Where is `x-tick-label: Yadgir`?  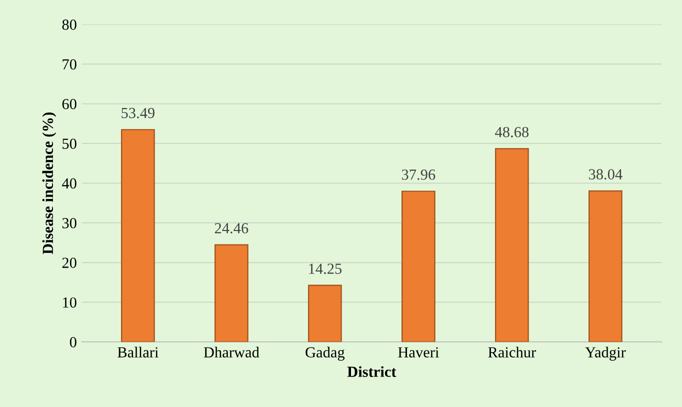
x-tick-label: Yadgir is located at coordinates (605, 353).